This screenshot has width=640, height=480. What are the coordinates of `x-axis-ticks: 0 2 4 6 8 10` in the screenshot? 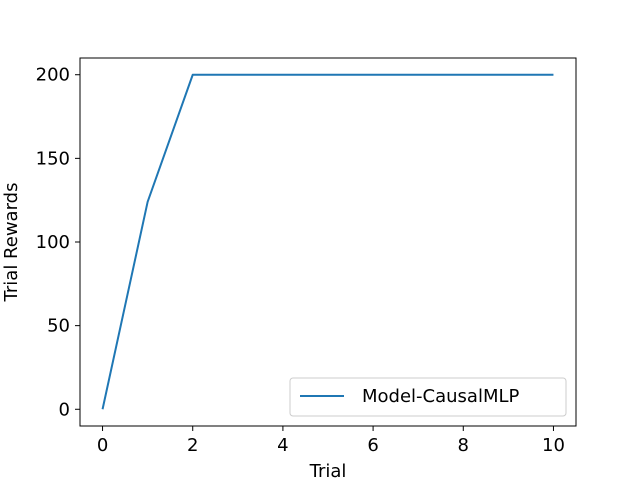 It's located at (331, 441).